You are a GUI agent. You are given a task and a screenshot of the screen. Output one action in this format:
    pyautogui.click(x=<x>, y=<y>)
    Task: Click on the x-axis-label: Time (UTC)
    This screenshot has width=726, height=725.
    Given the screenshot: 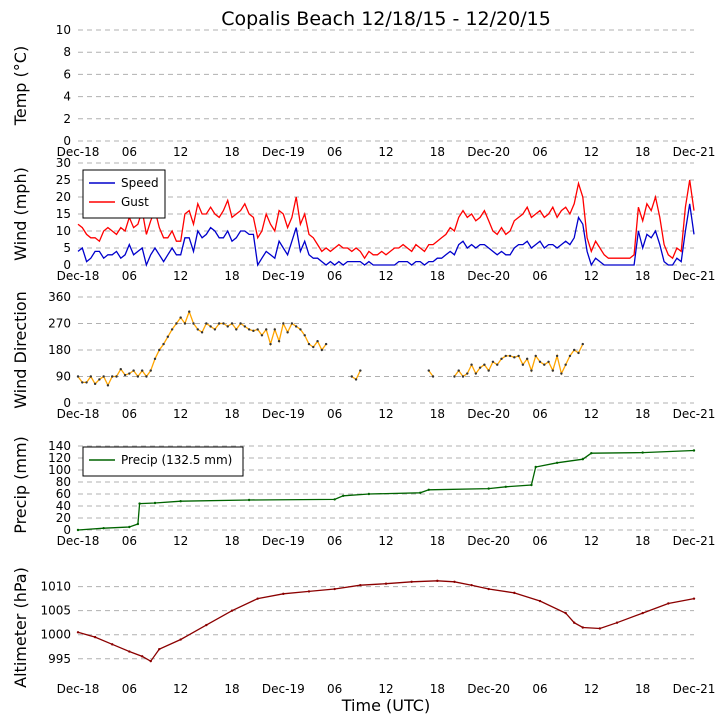 What is the action you would take?
    pyautogui.click(x=385, y=705)
    